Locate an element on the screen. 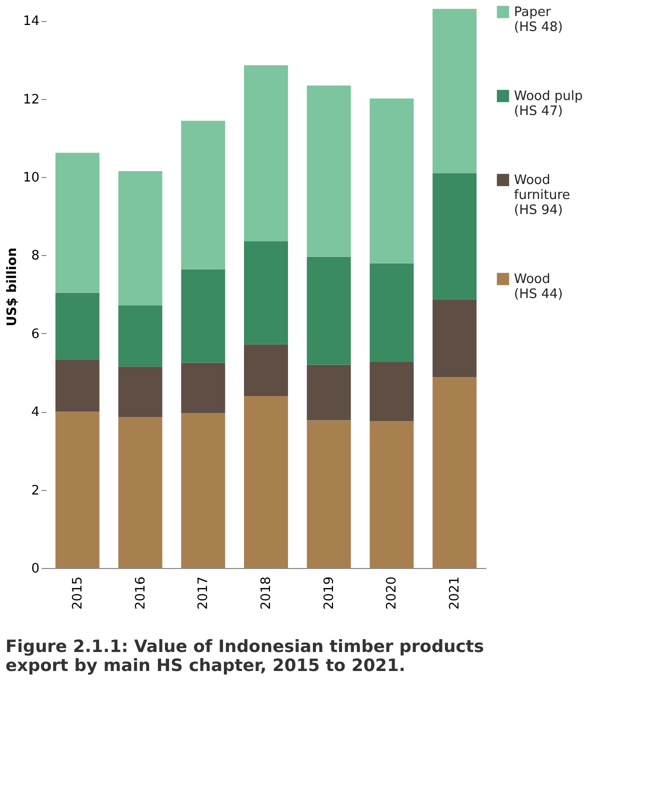 The image size is (648, 794). x-tick-label: 2020 is located at coordinates (392, 593).